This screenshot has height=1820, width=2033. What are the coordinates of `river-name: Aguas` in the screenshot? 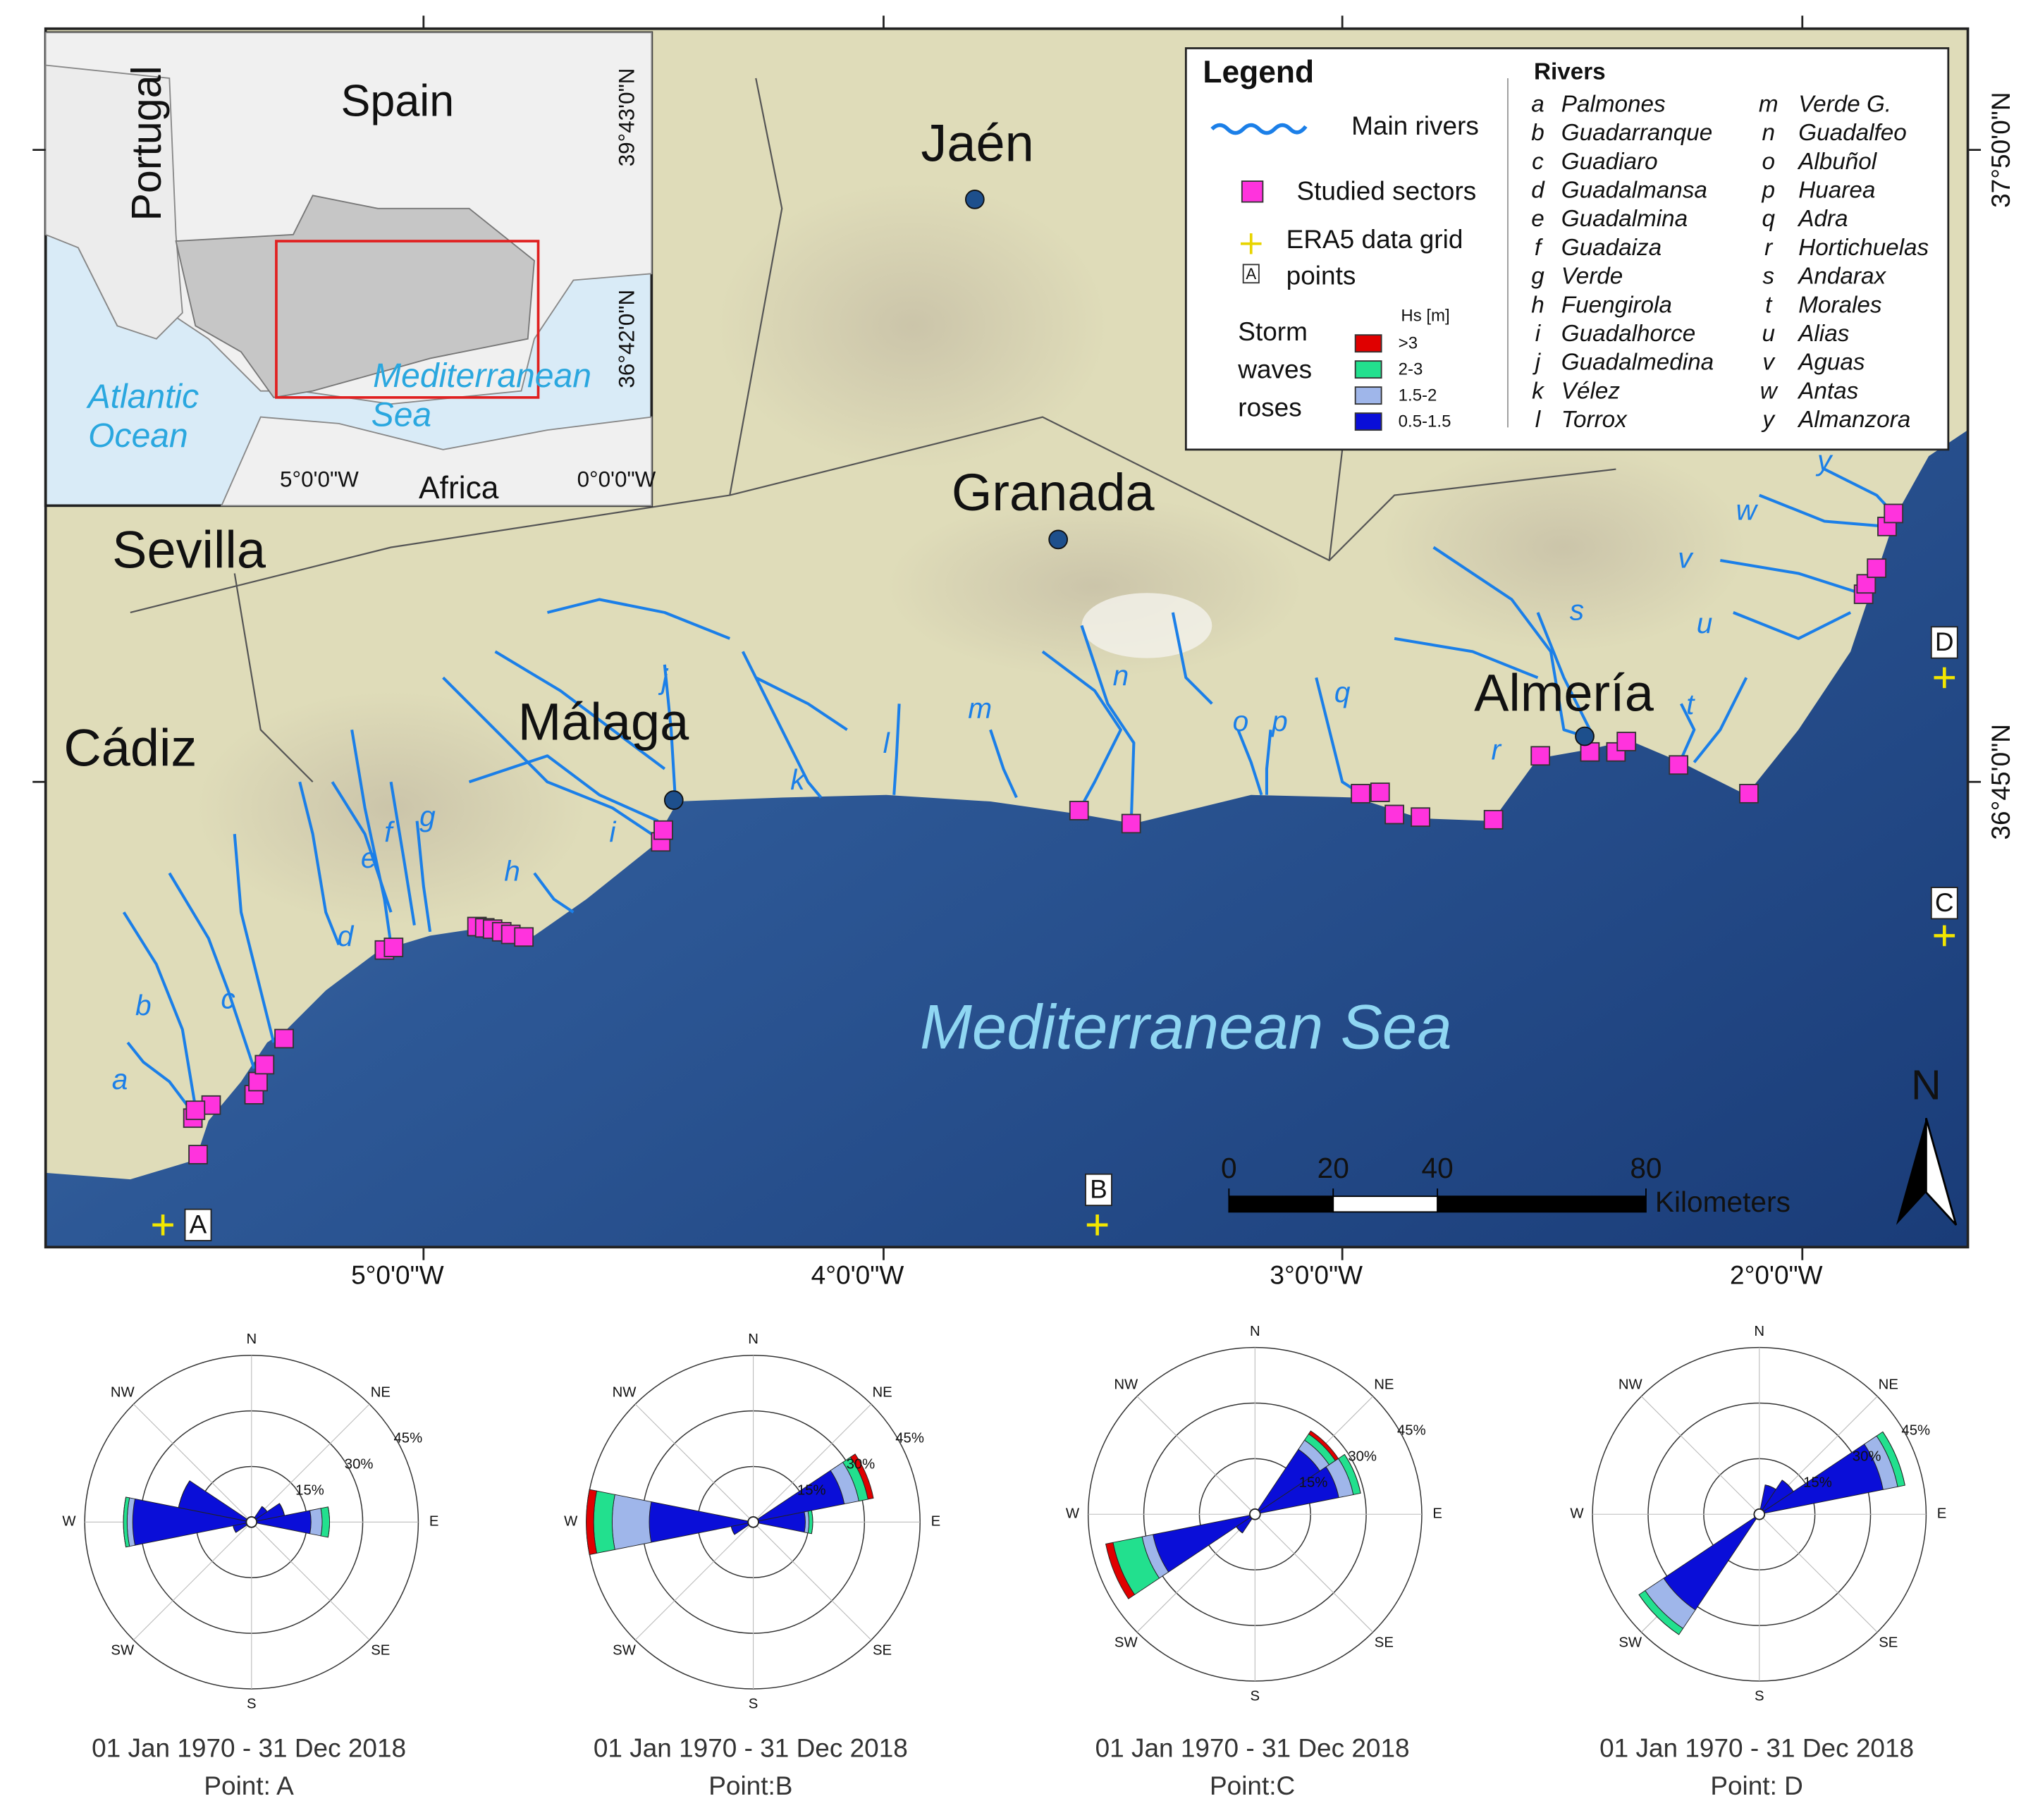 It's located at (1831, 363).